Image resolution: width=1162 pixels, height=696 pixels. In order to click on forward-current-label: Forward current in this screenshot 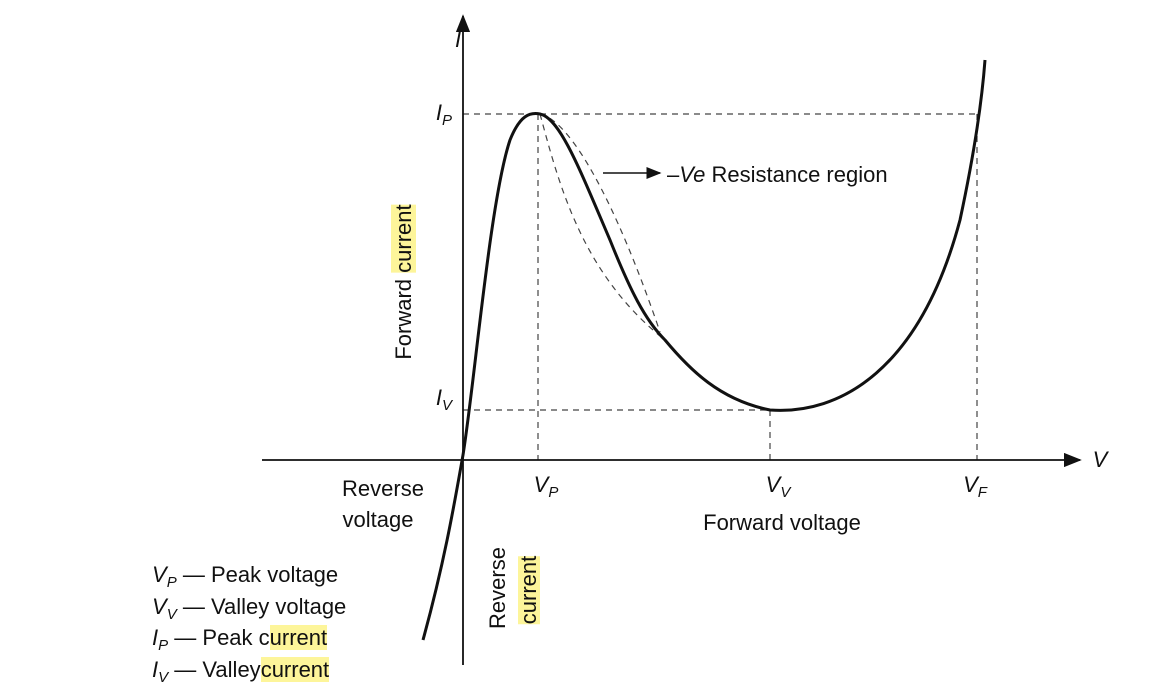, I will do `click(403, 282)`.